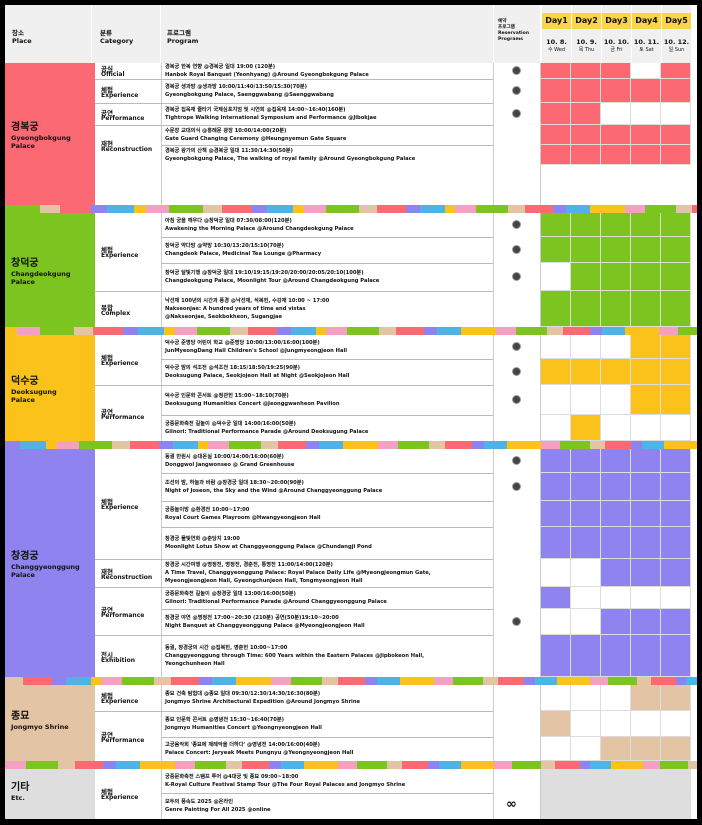 The image size is (702, 825). What do you see at coordinates (224, 457) in the screenshot?
I see `program-title-ko: 동궐 만원시 @대온실 10:00/14:00/16:00(60분)` at bounding box center [224, 457].